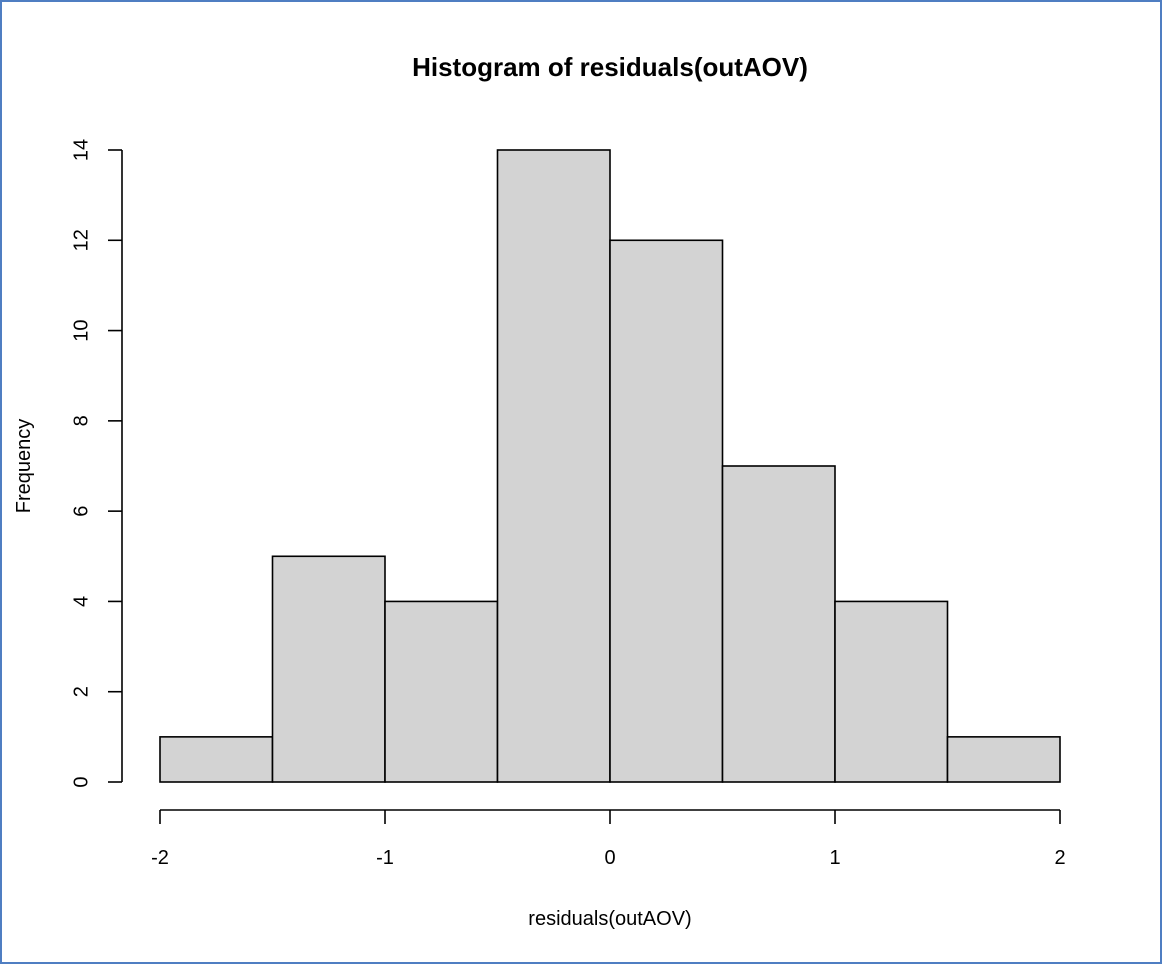 The width and height of the screenshot is (1162, 964). Describe the element at coordinates (81, 330) in the screenshot. I see `y-tick-label-5: 10` at that location.